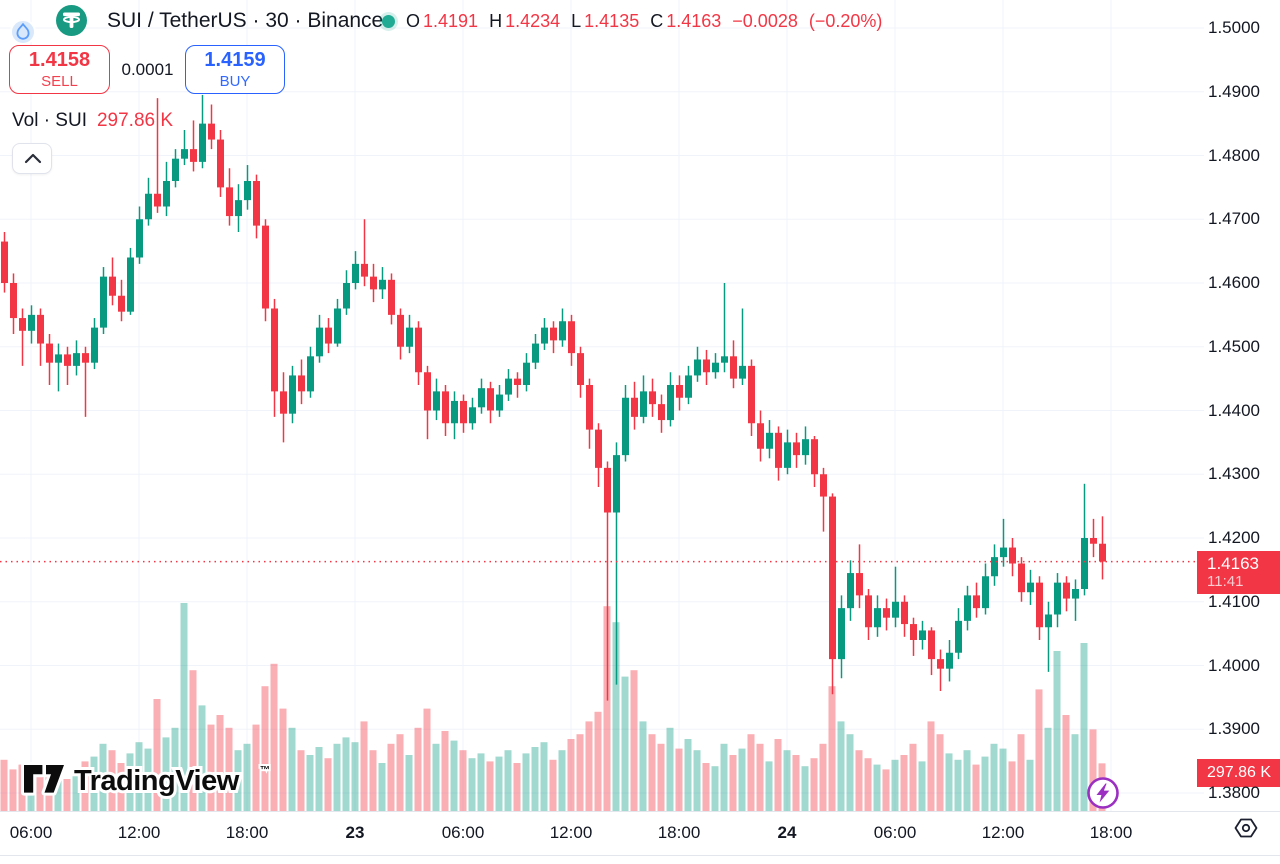  I want to click on last-price-badge: 1.4163 11:41, so click(1238, 572).